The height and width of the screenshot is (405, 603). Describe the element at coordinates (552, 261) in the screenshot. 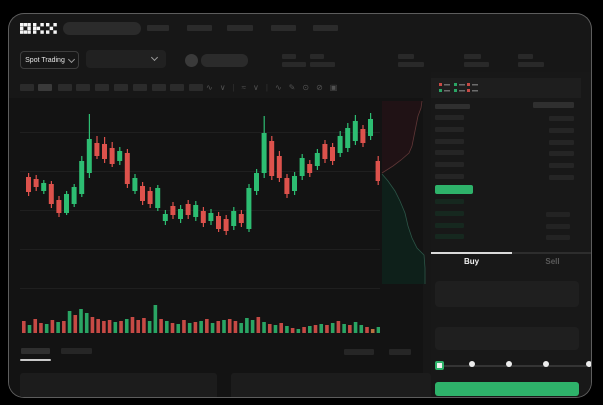

I see `tab-sell: Sell` at that location.